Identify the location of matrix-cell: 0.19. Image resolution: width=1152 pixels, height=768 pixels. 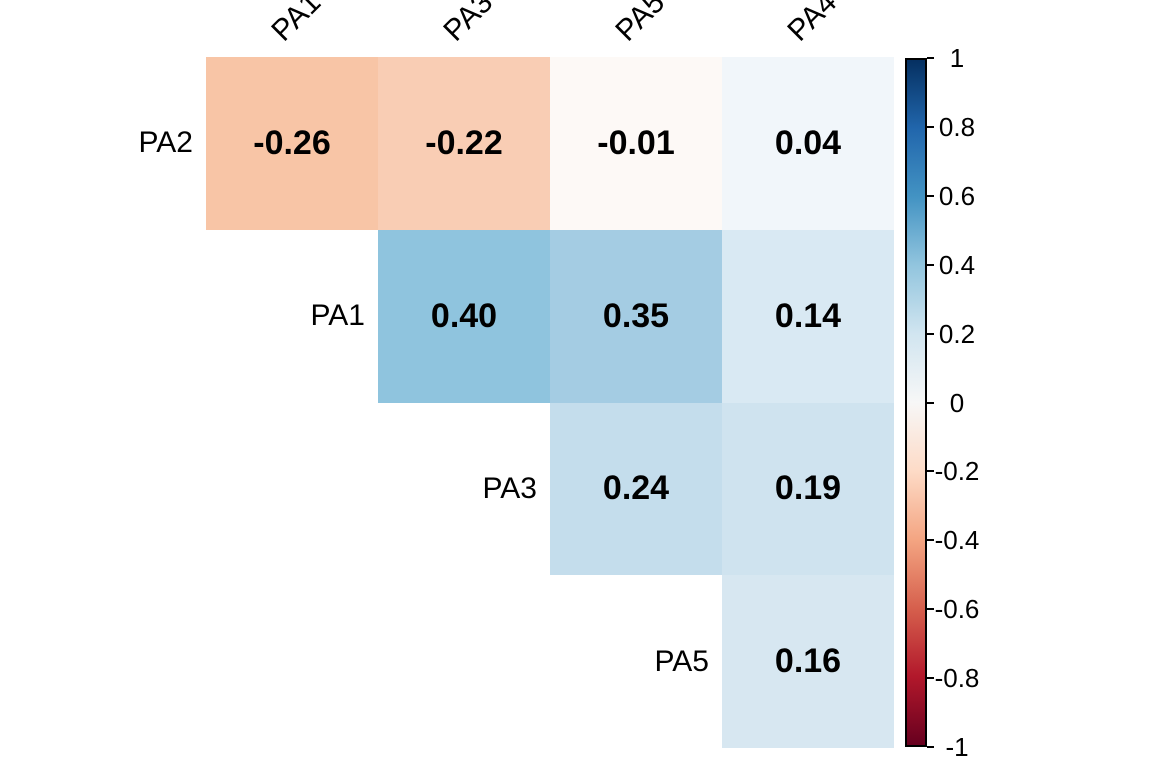
(808, 489).